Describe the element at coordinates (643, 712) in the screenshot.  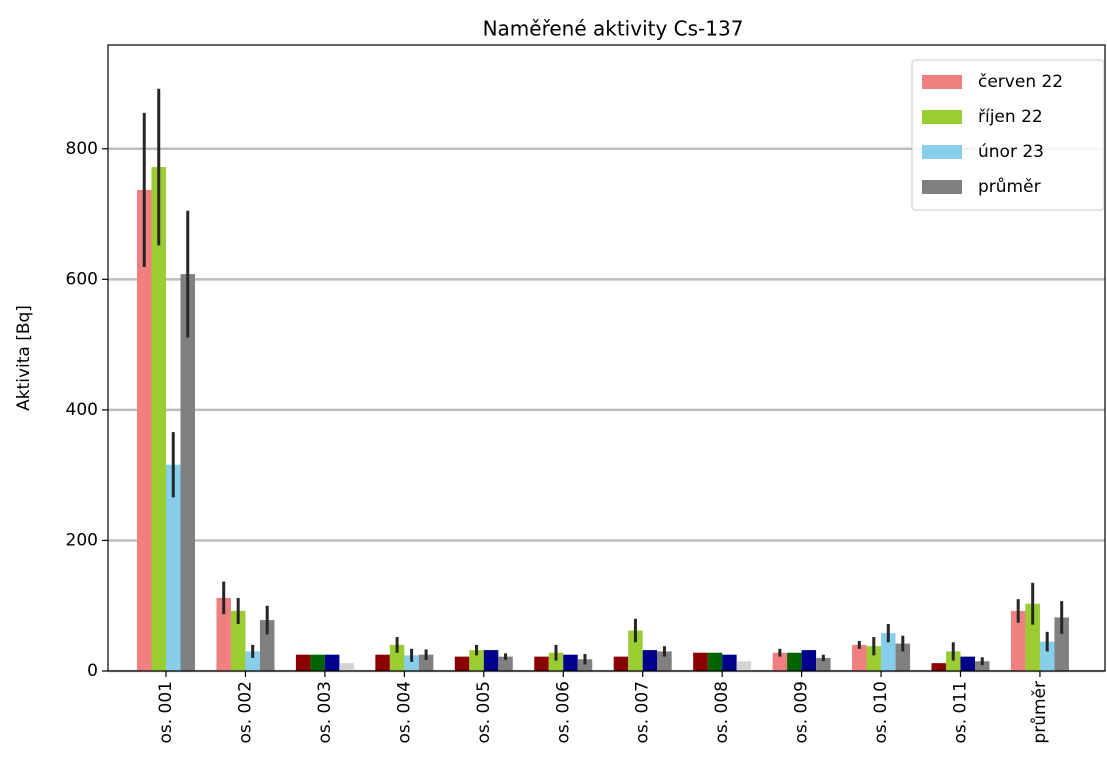
I see `x-tick-label: os. 007` at that location.